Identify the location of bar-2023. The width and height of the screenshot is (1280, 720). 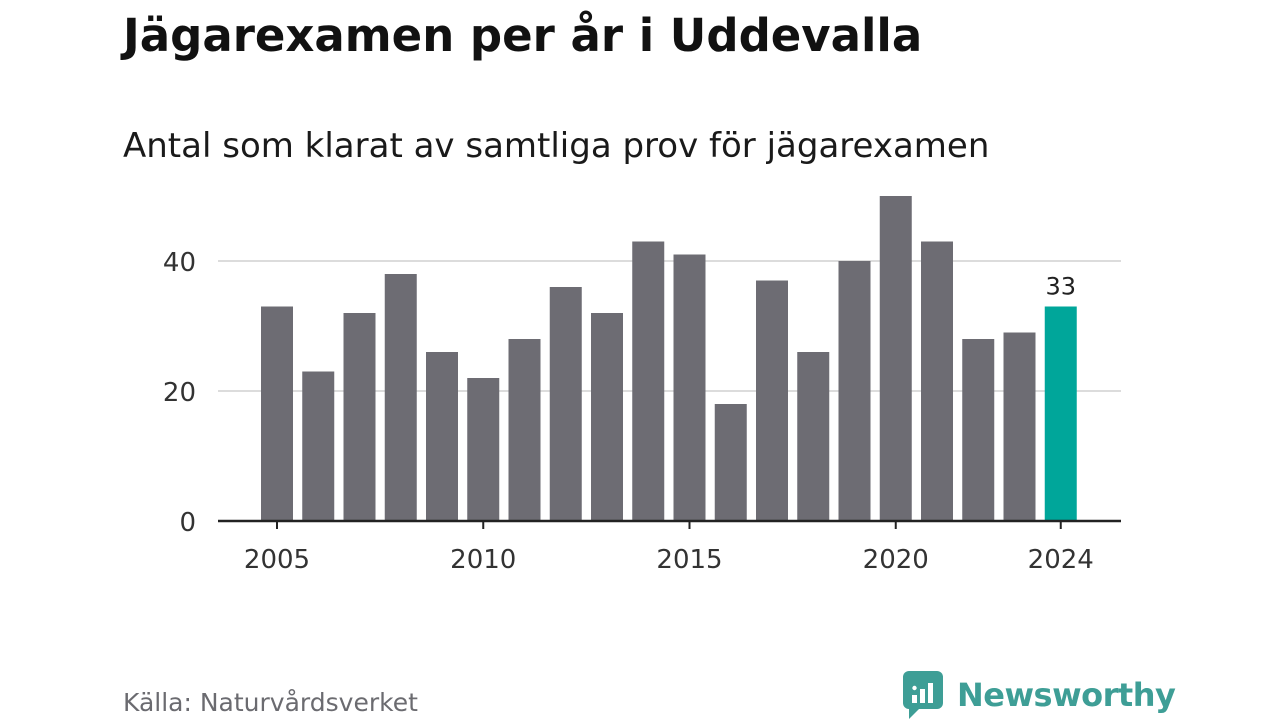
(1019, 426).